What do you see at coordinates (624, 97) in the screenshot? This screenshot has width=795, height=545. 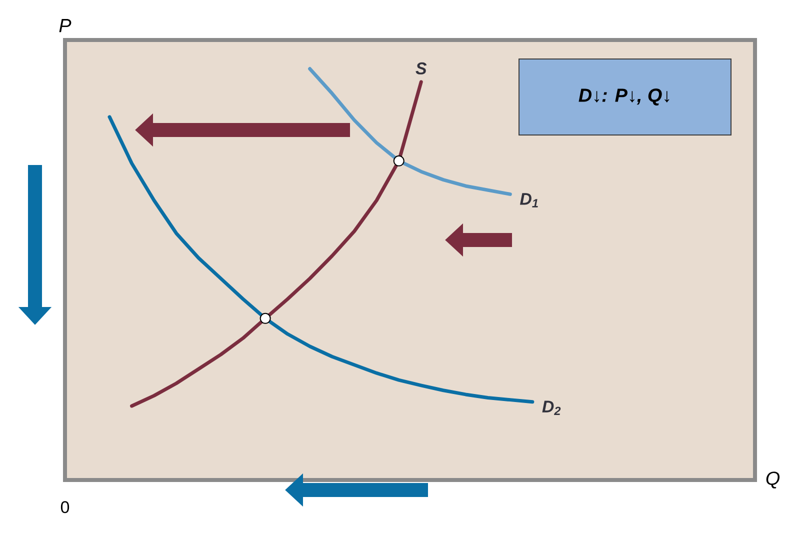 I see `annotation: D↓: P↓, Q↓` at bounding box center [624, 97].